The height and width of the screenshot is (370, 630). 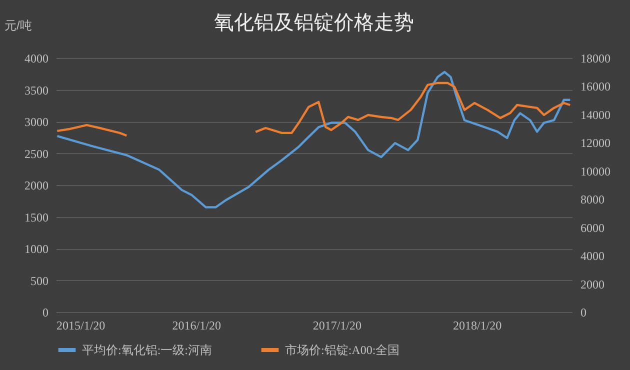 I want to click on y-tick-label: 500, so click(x=39, y=281).